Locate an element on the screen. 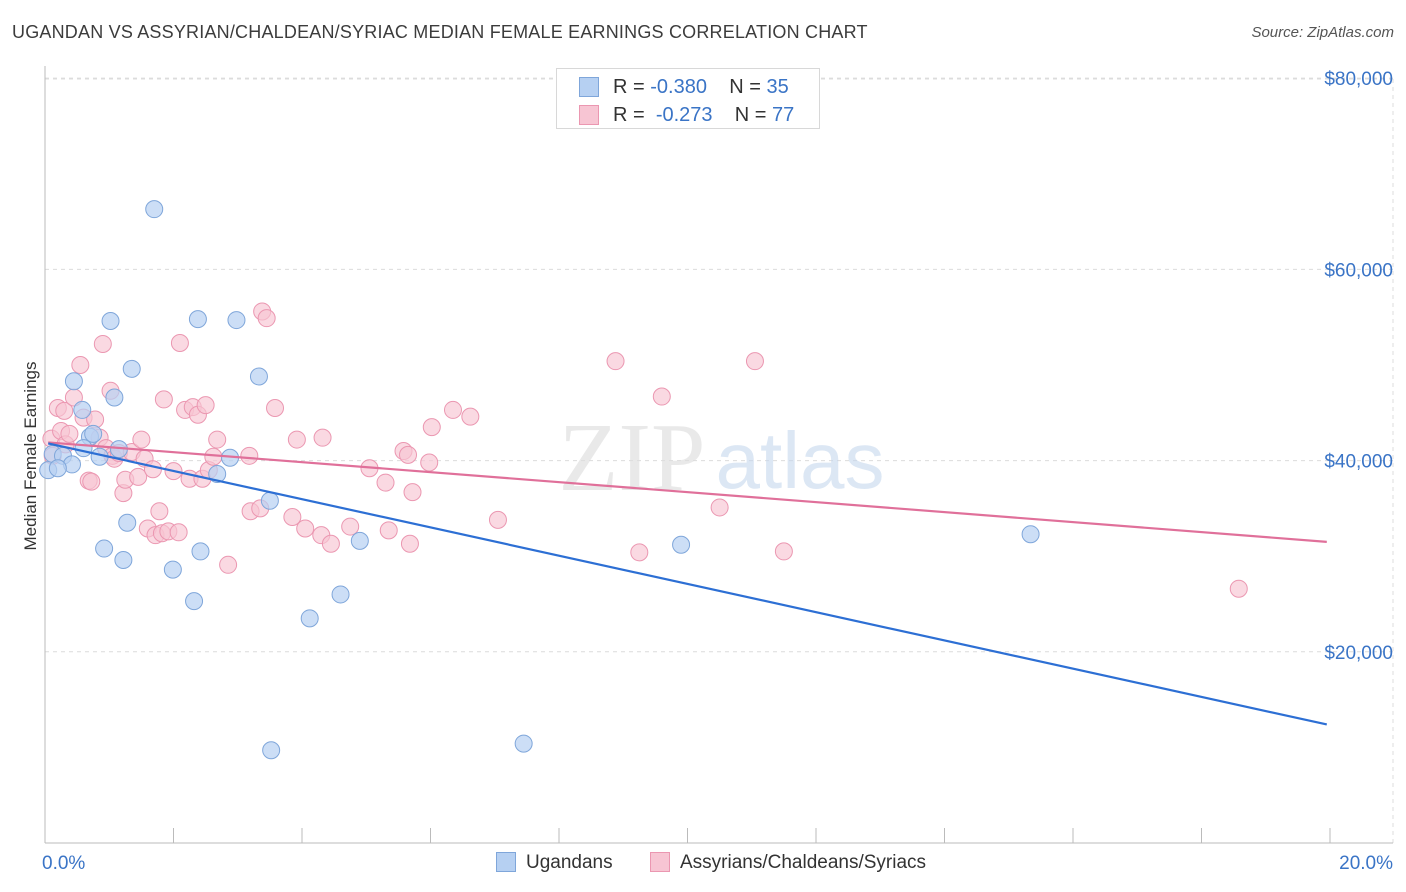  legend: R = -0.380 N = 35 R = -0.273 N = 77 is located at coordinates (688, 98).